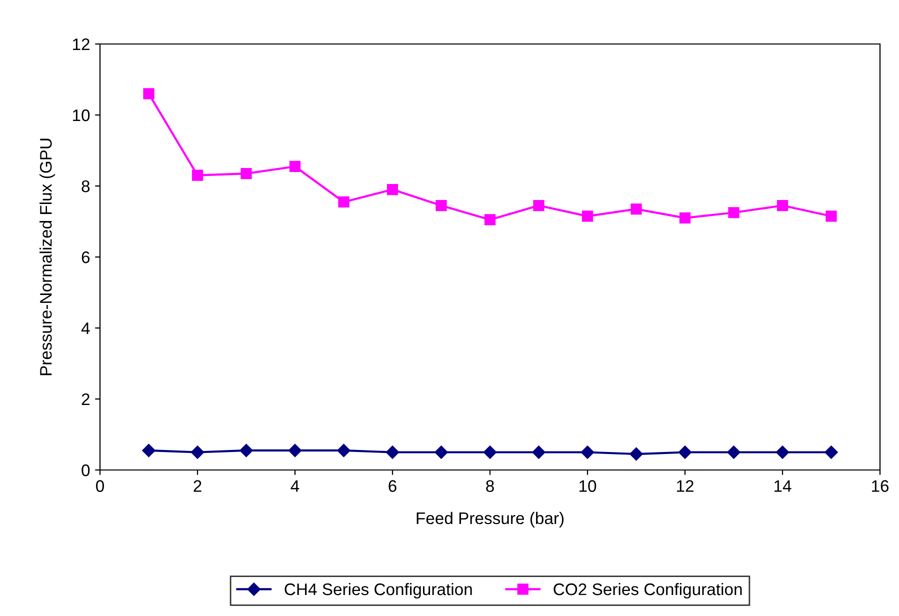 The width and height of the screenshot is (899, 616). Describe the element at coordinates (378, 590) in the screenshot. I see `legend-label: CH4 Series Configuration` at that location.